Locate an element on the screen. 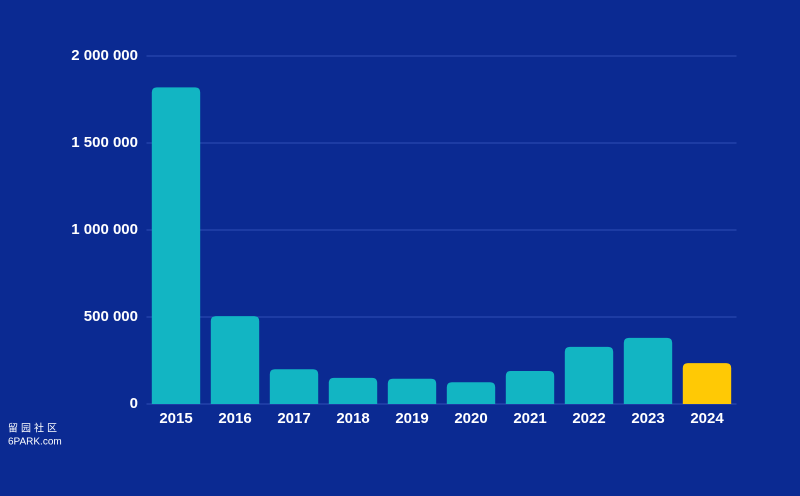  x-tick-label: 2021 is located at coordinates (529, 418).